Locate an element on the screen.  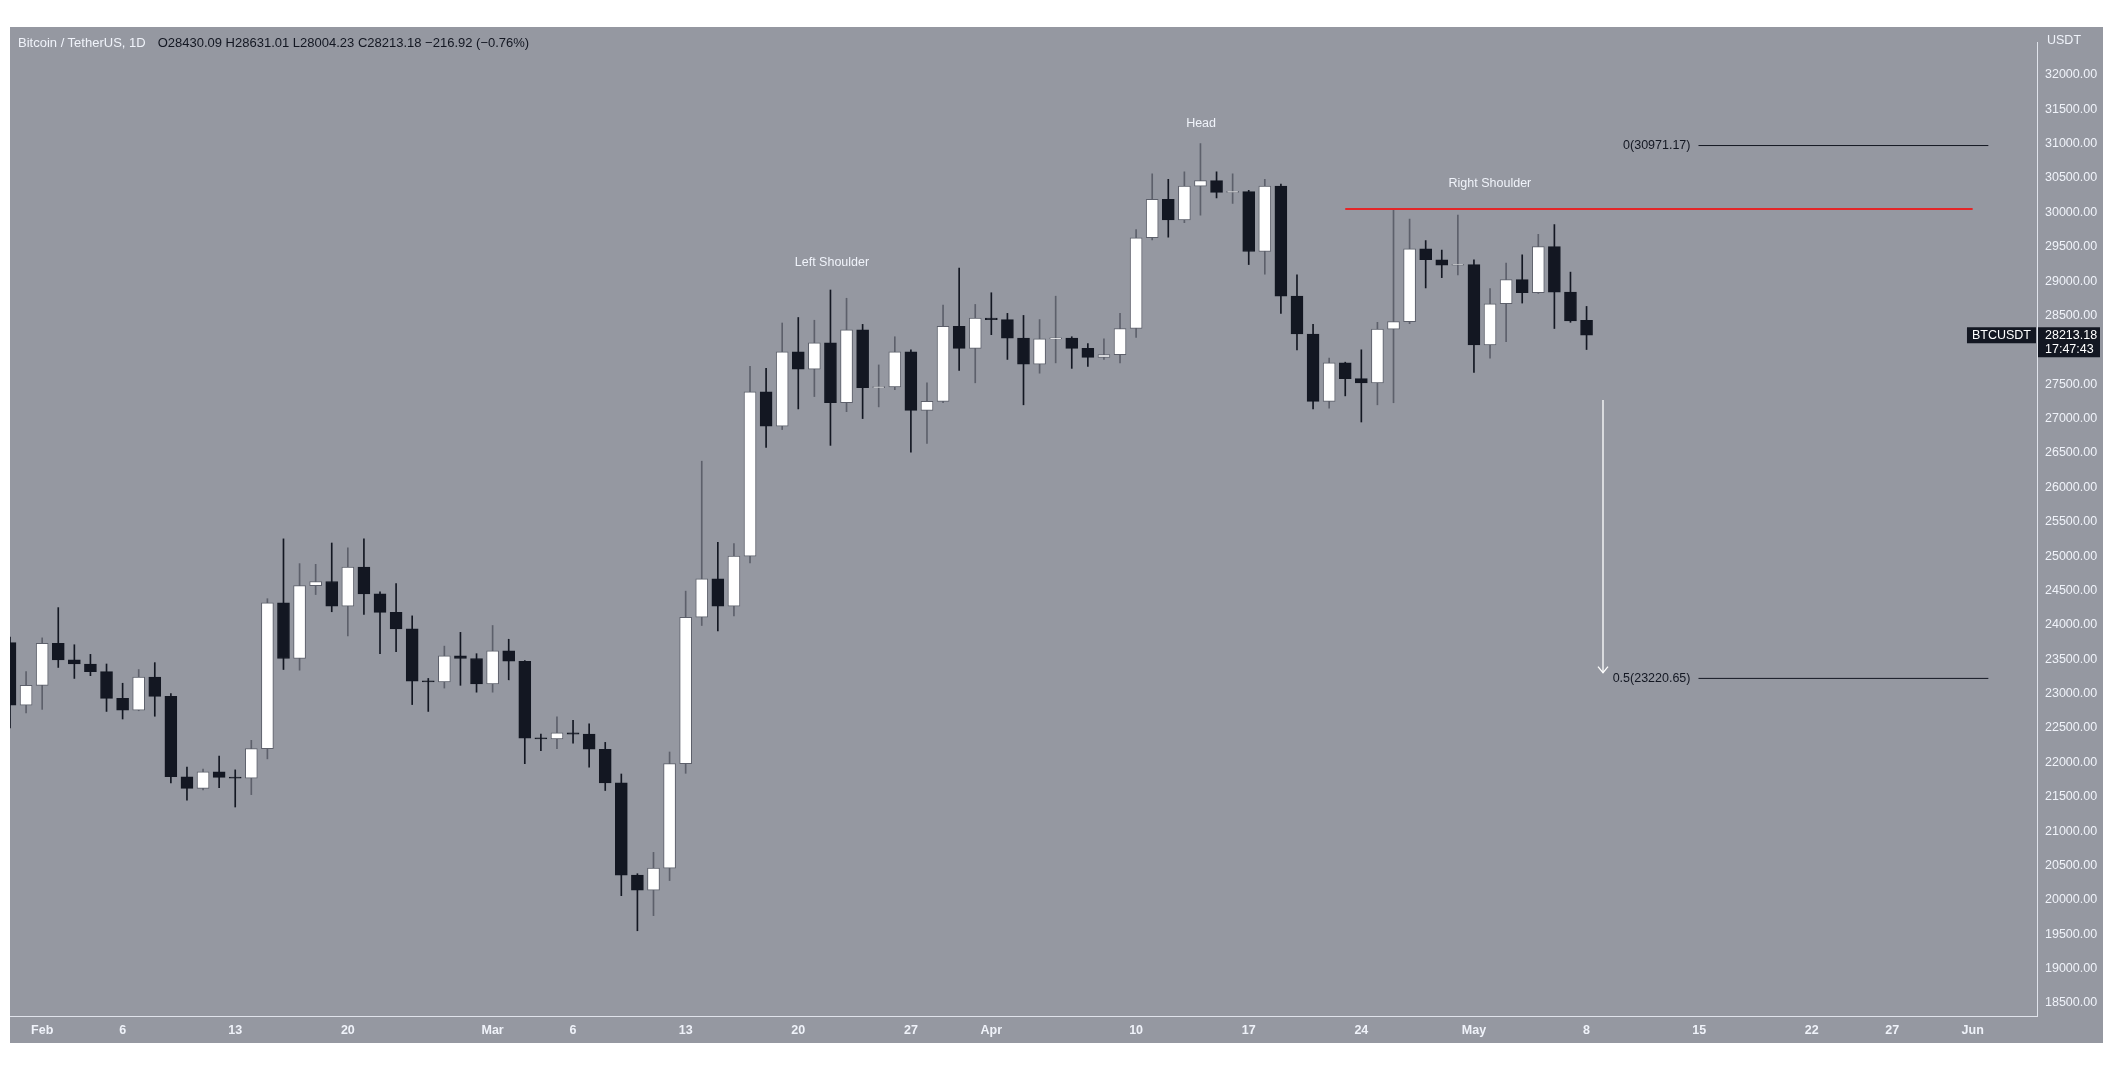
y-tick-label: 21500.00 is located at coordinates (2071, 796).